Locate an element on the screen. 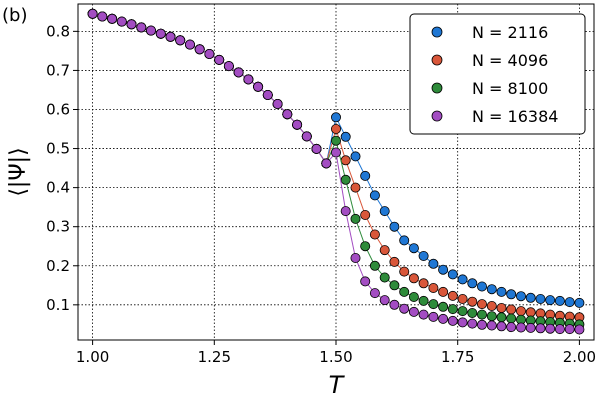  y-tick-label: 0.5 is located at coordinates (58, 149).